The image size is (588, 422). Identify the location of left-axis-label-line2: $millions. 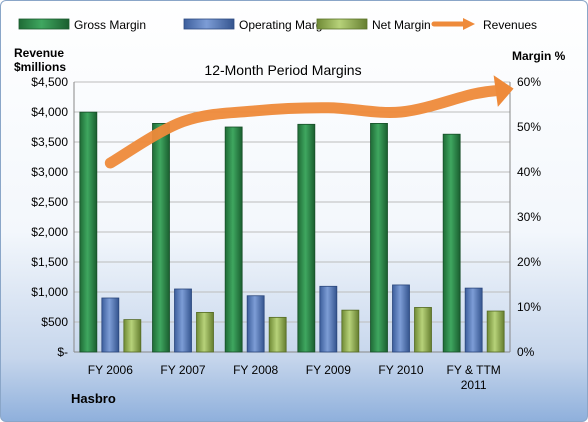
(40, 67).